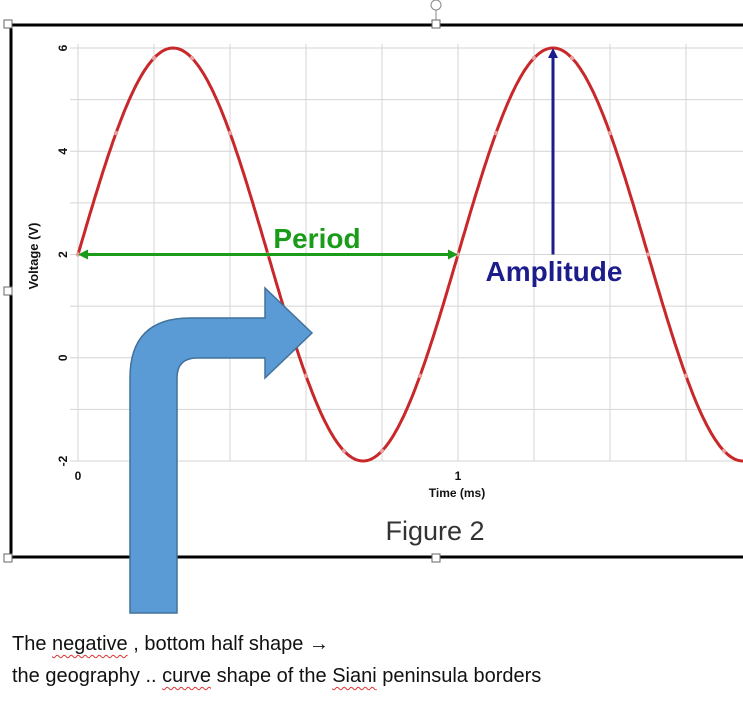 The height and width of the screenshot is (711, 743). Describe the element at coordinates (63, 460) in the screenshot. I see `y-tick-label: -2` at that location.